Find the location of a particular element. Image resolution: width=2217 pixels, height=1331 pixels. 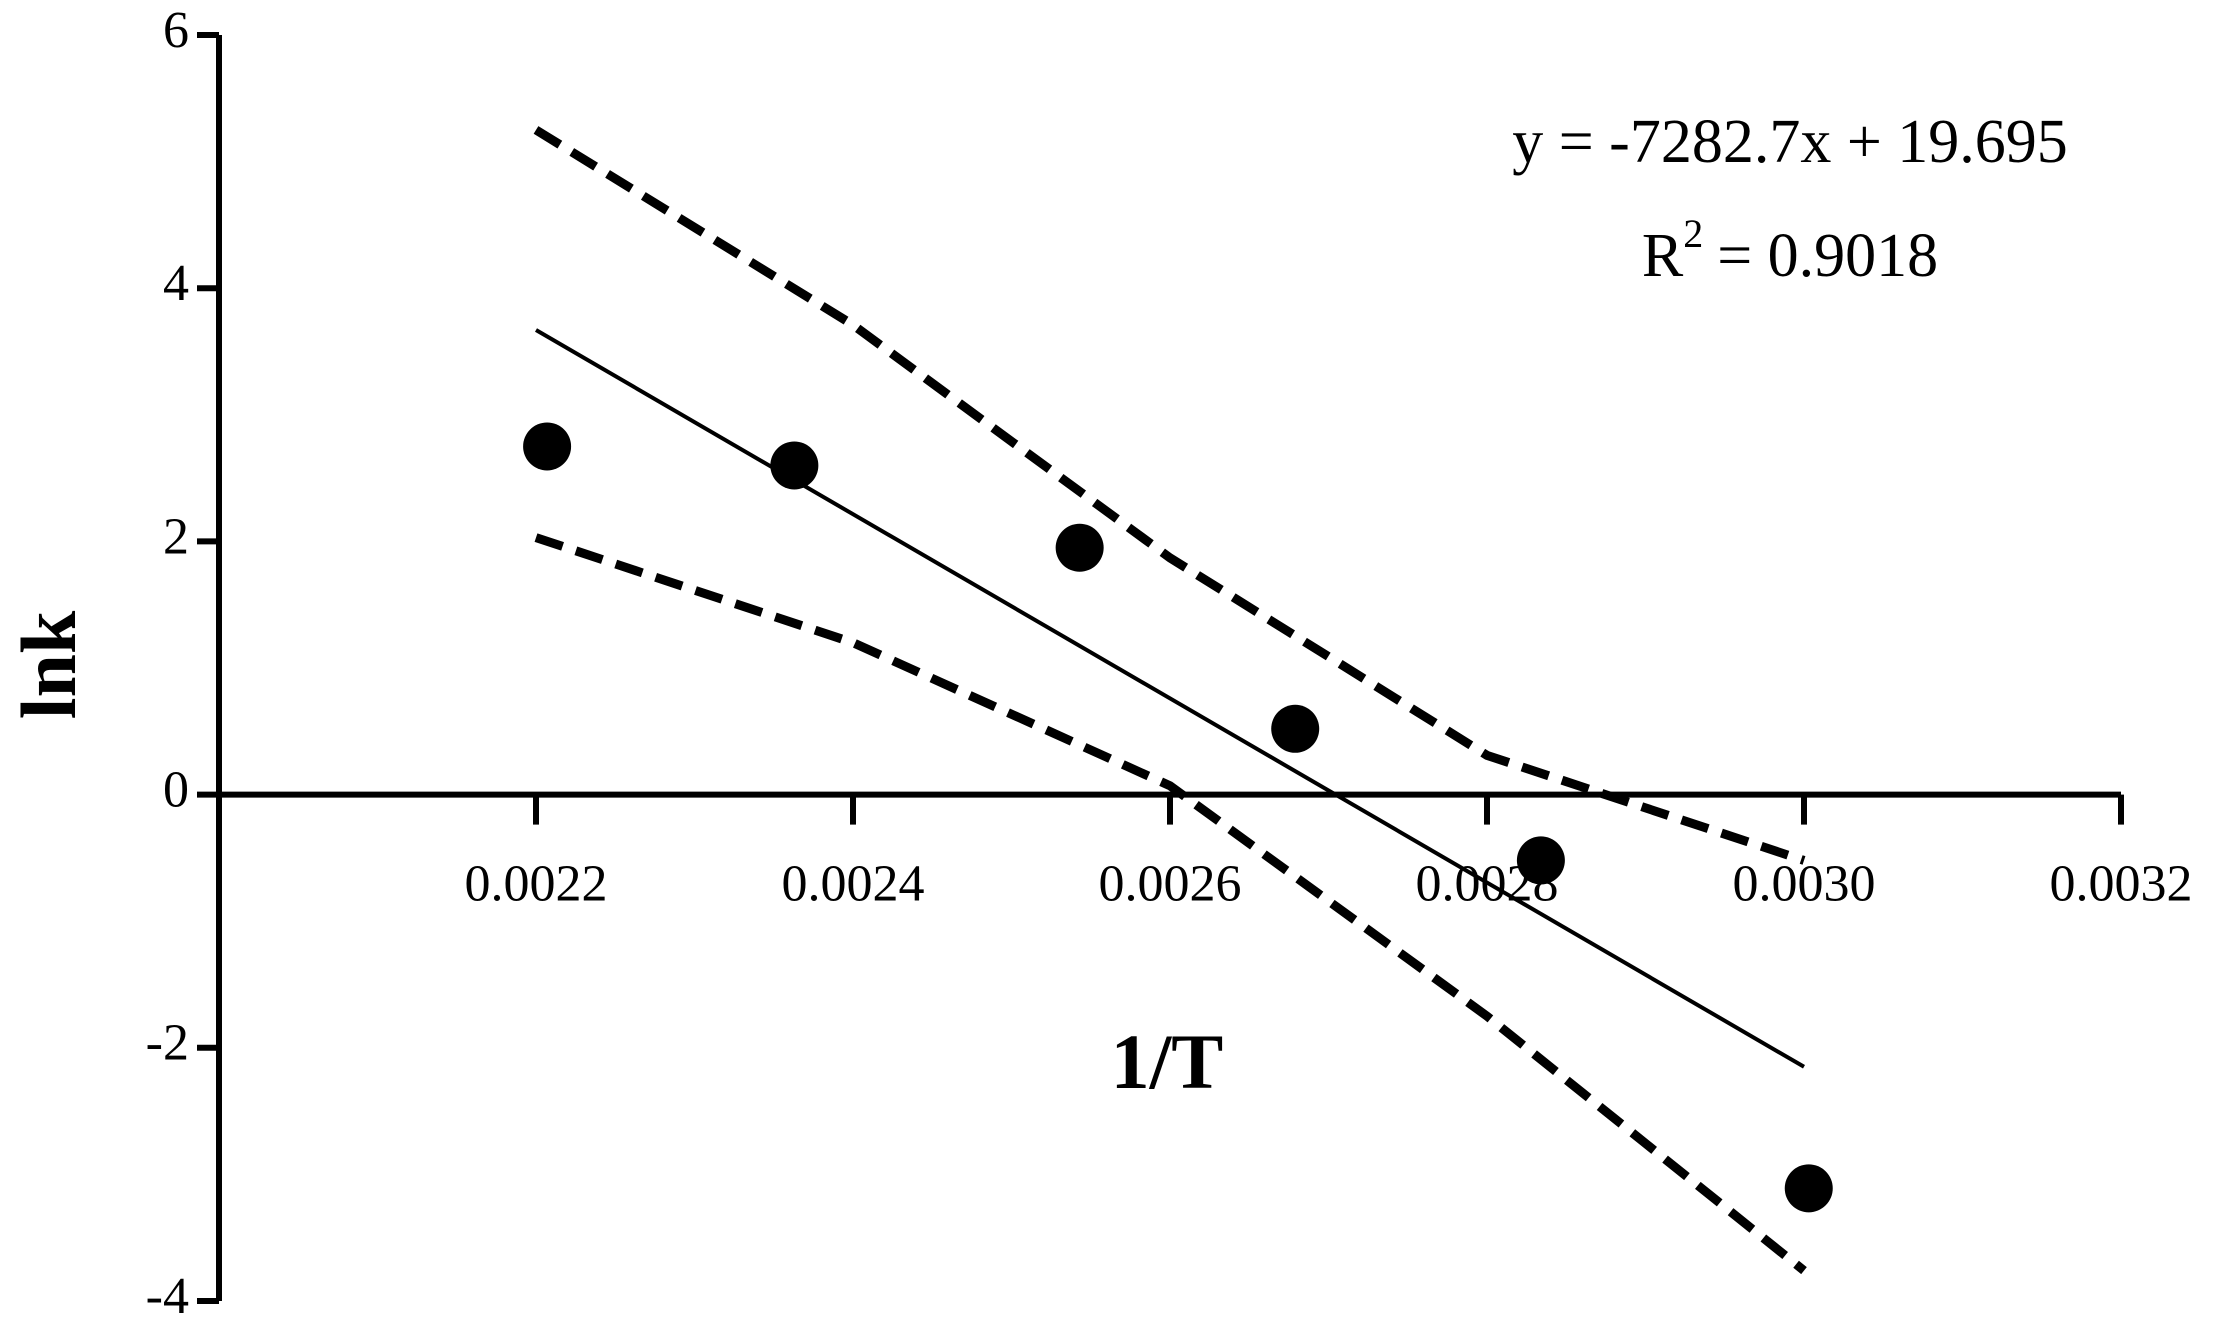

y-tick-label: 2 is located at coordinates (176, 536).